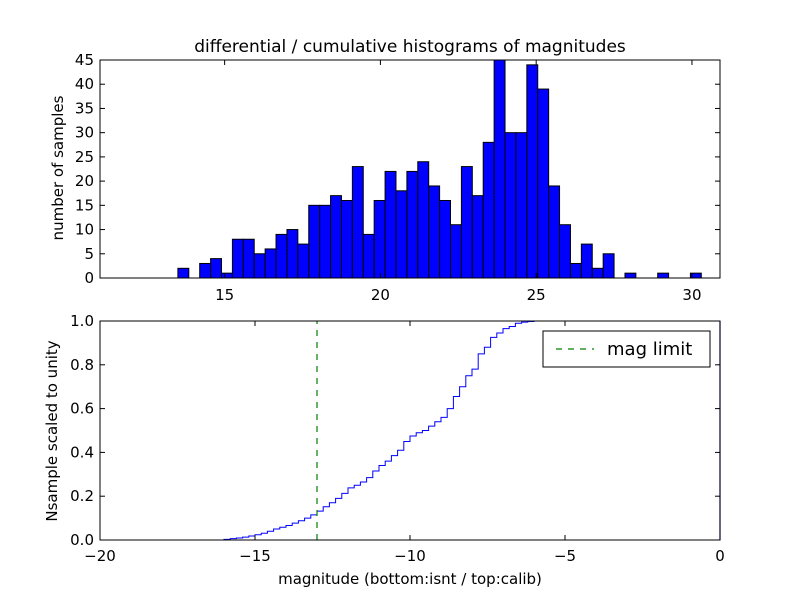  What do you see at coordinates (410, 556) in the screenshot?
I see `cumulative-x-tick-label: −10` at bounding box center [410, 556].